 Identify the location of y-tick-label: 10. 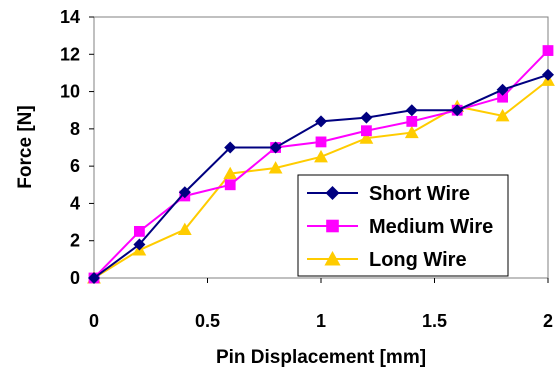
(70, 92).